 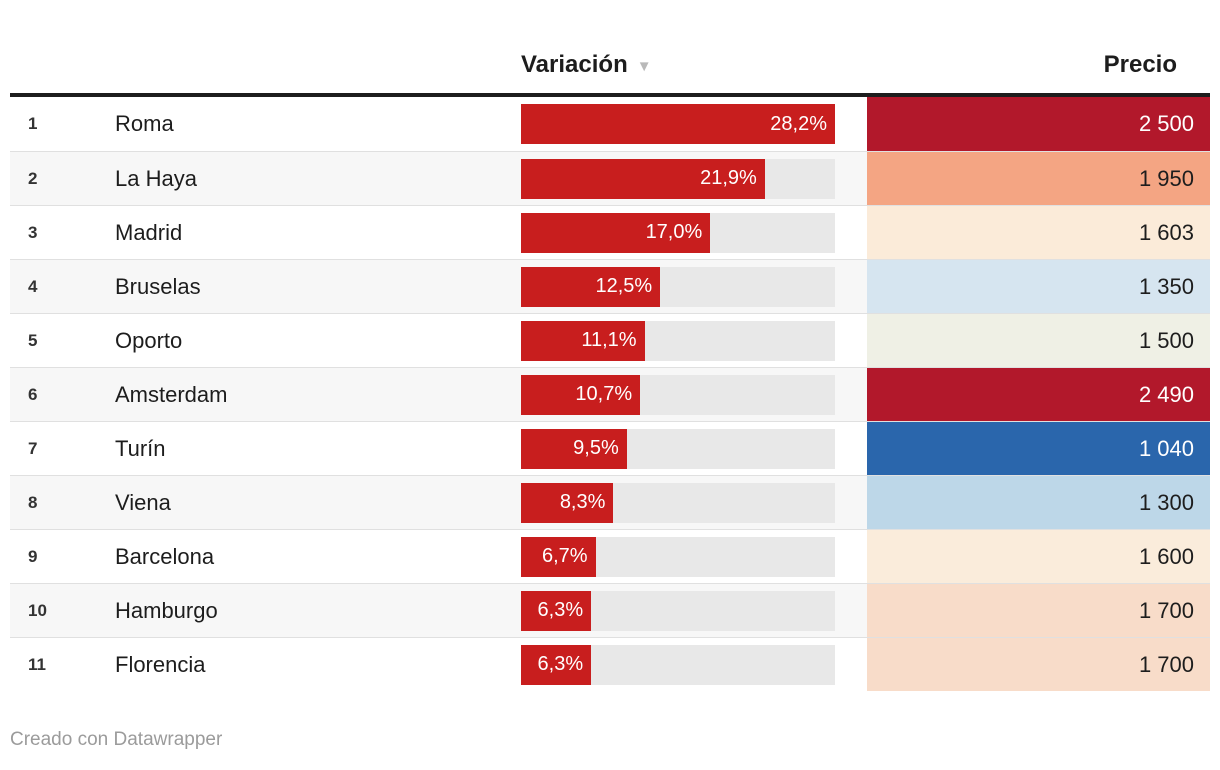 I want to click on table-row: 1 Roma 28,2% 2 500, so click(x=610, y=124).